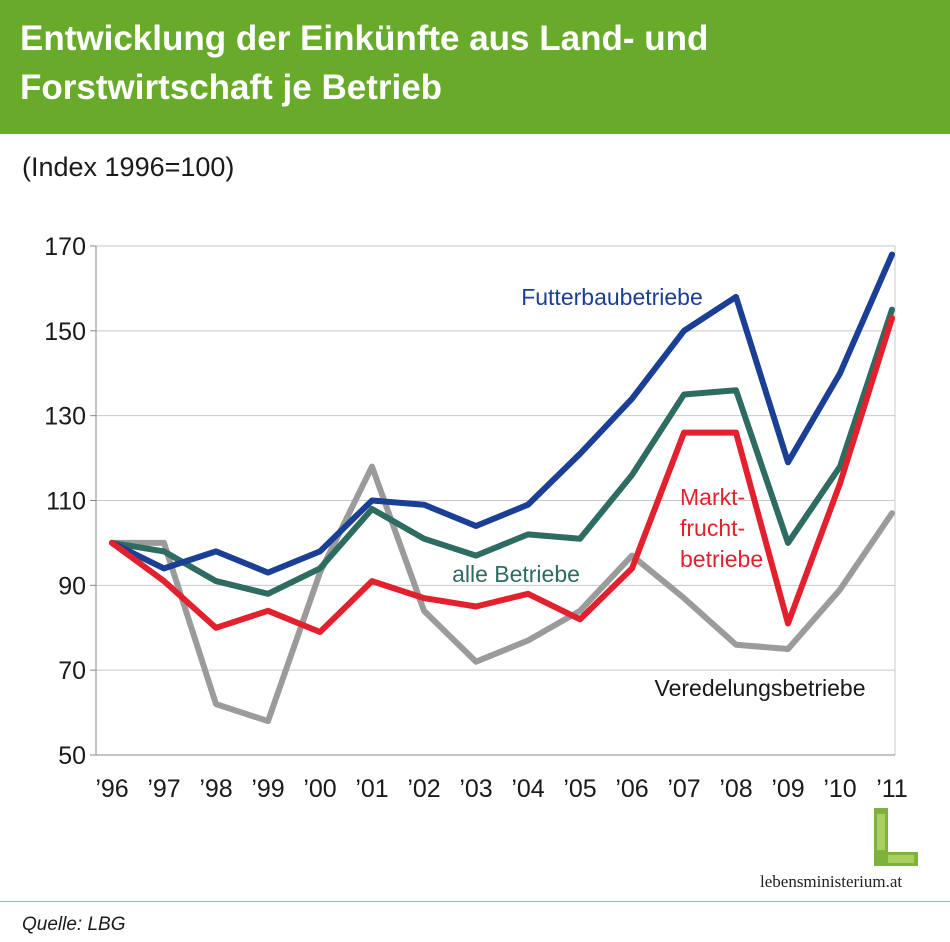 This screenshot has height=942, width=950. What do you see at coordinates (631, 789) in the screenshot?
I see `x-tick-label: ’06` at bounding box center [631, 789].